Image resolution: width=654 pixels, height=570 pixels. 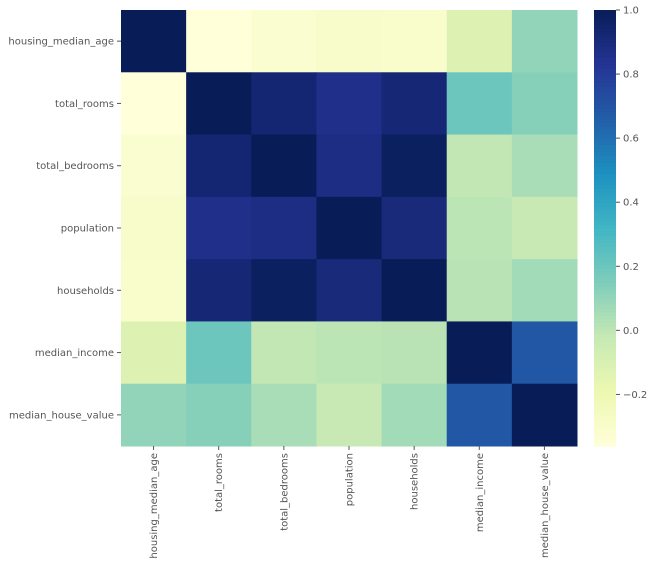 I want to click on colorbar-tick-label: −0.2, so click(x=635, y=395).